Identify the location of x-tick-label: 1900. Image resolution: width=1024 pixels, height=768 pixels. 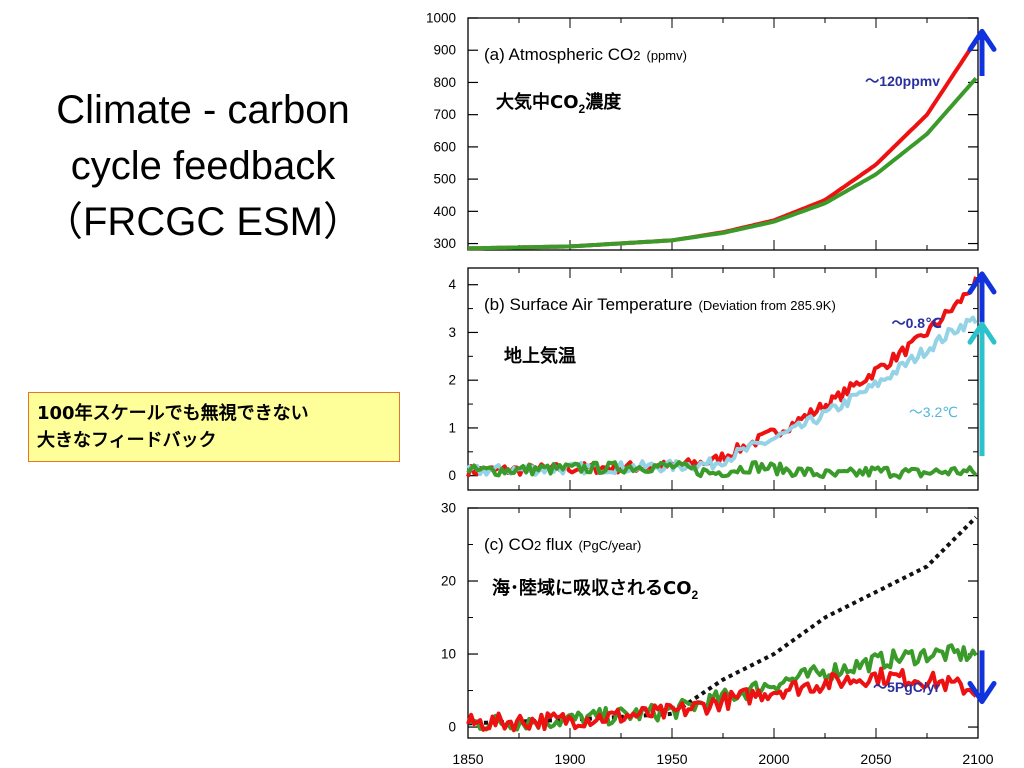
(569, 759).